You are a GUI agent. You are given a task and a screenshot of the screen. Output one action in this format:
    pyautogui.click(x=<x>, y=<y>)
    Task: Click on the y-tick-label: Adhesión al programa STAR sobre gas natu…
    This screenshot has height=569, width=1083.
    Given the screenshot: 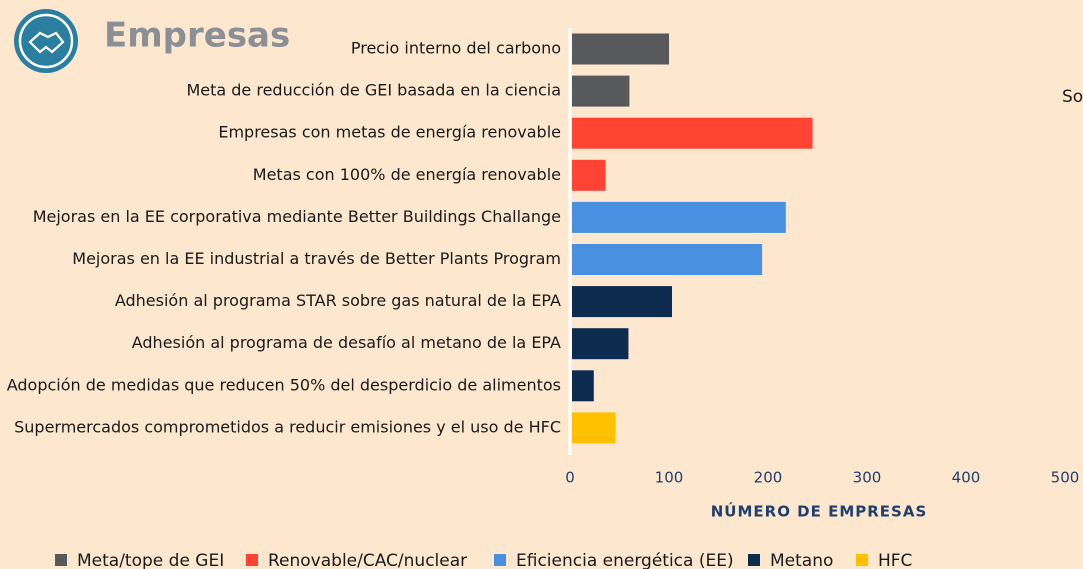 What is the action you would take?
    pyautogui.click(x=338, y=300)
    